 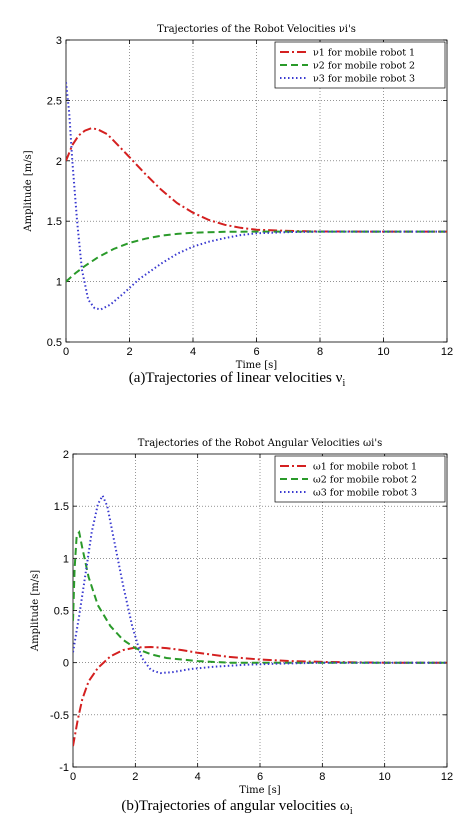 I want to click on y-tick-label: 0, so click(x=66, y=664).